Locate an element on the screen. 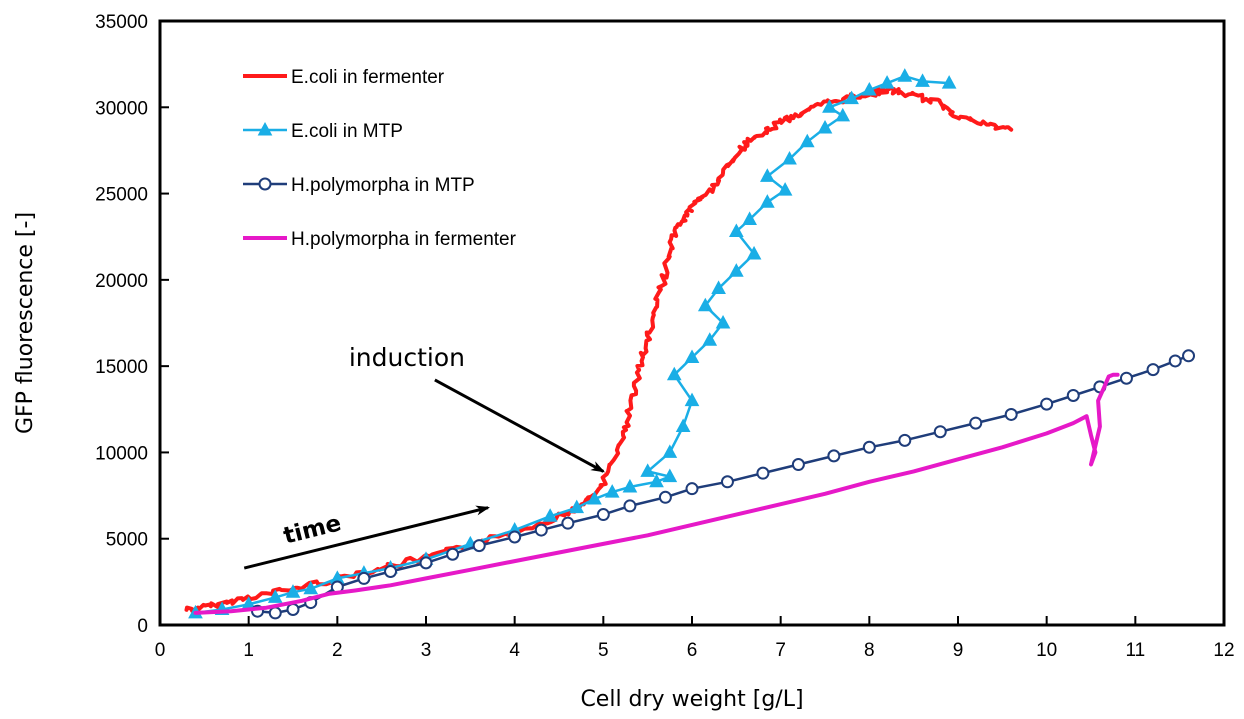 The width and height of the screenshot is (1244, 719). y-tick-label: 15000 is located at coordinates (121, 367).